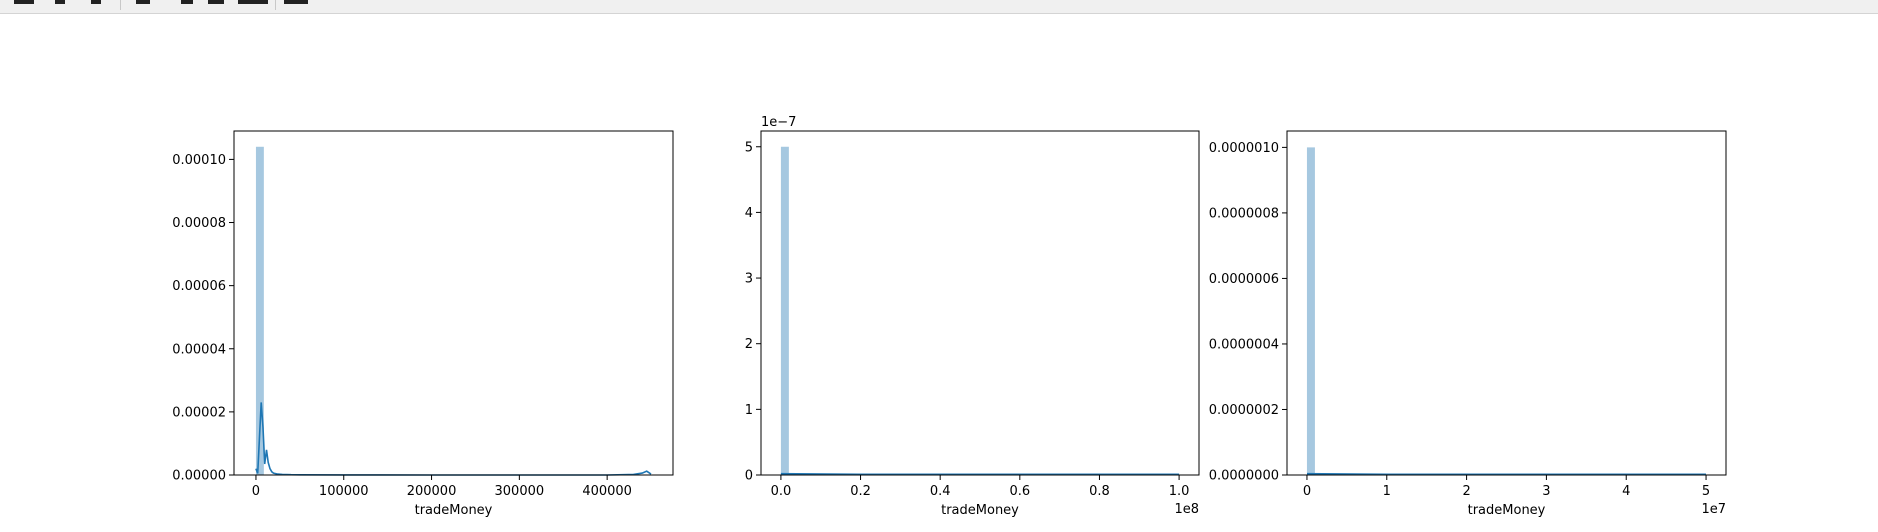  What do you see at coordinates (60, 2) in the screenshot?
I see `back-icon` at bounding box center [60, 2].